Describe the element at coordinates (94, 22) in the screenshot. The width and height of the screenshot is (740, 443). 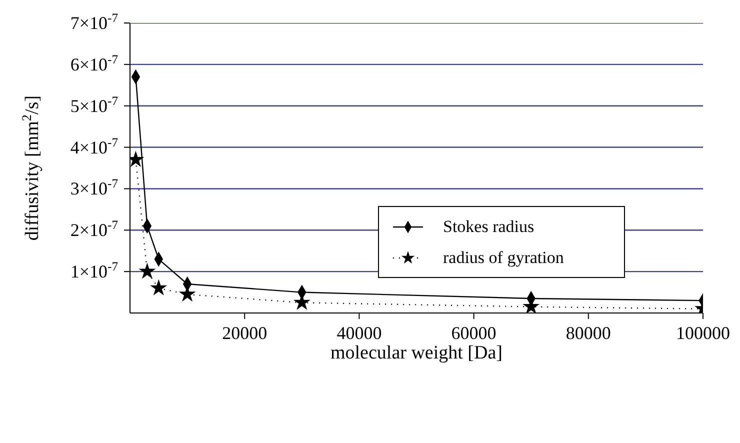
I see `y-tick-label: 7×10$^{-7}$` at that location.